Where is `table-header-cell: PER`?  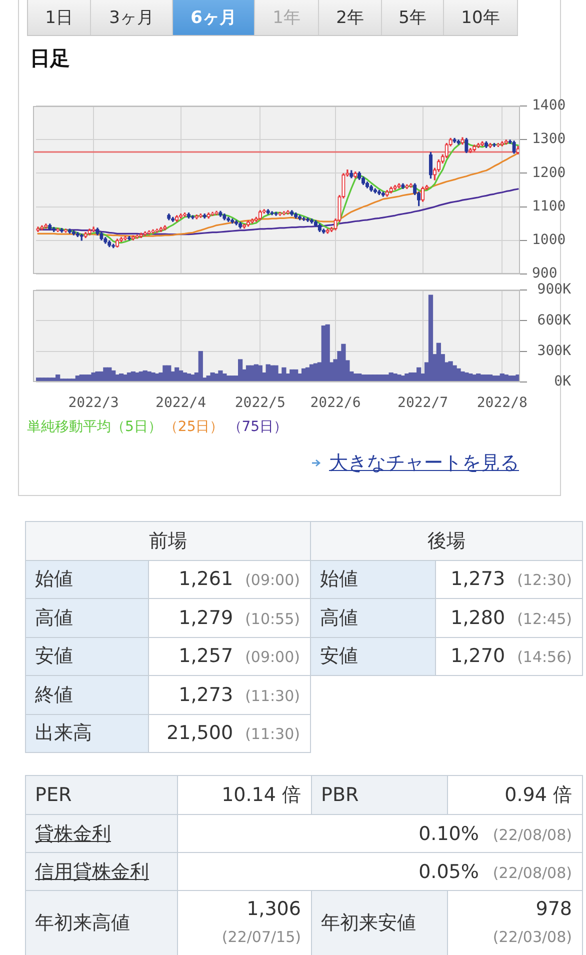 table-header-cell: PER is located at coordinates (102, 795).